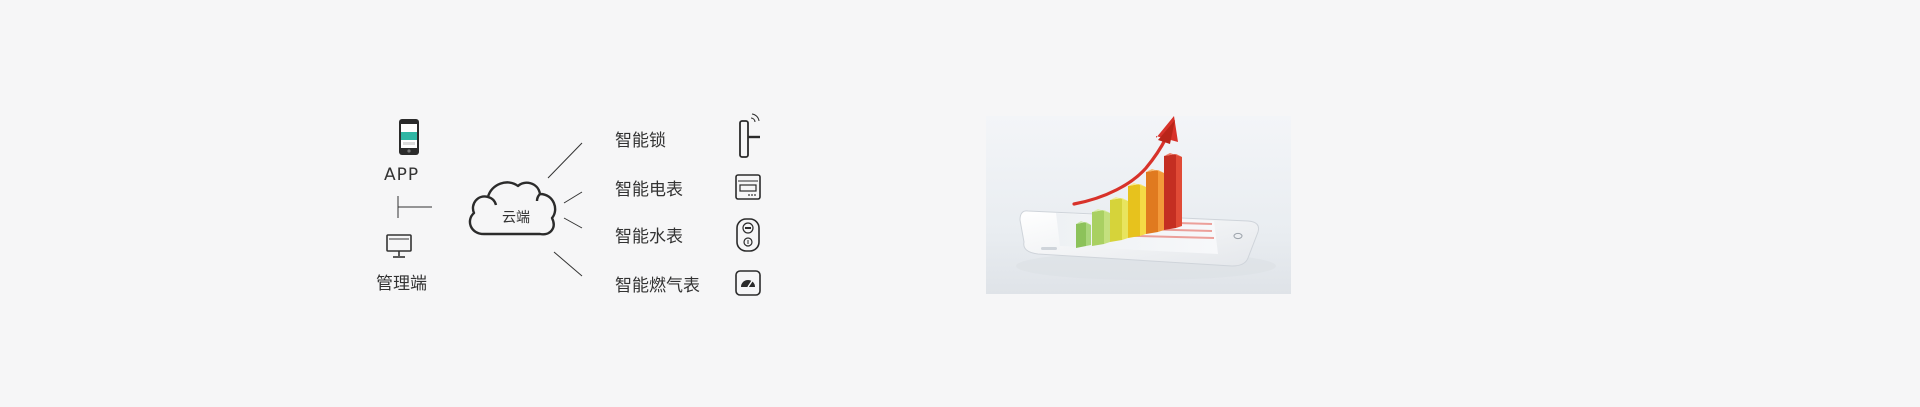  What do you see at coordinates (409, 137) in the screenshot?
I see `smartphone-icon` at bounding box center [409, 137].